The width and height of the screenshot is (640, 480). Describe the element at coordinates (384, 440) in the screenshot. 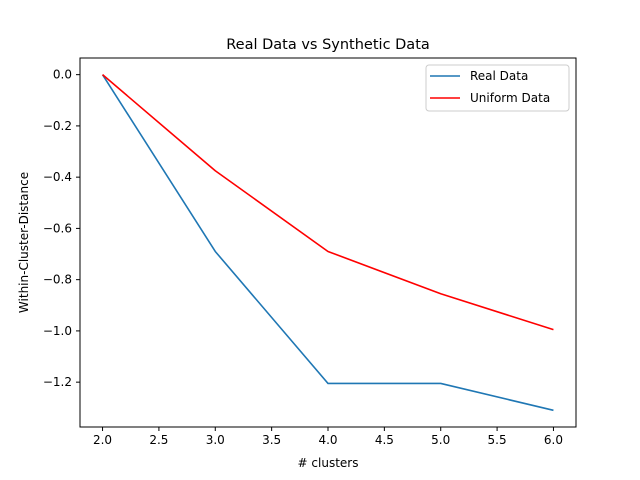

I see `x-tick-label: 4.5` at that location.